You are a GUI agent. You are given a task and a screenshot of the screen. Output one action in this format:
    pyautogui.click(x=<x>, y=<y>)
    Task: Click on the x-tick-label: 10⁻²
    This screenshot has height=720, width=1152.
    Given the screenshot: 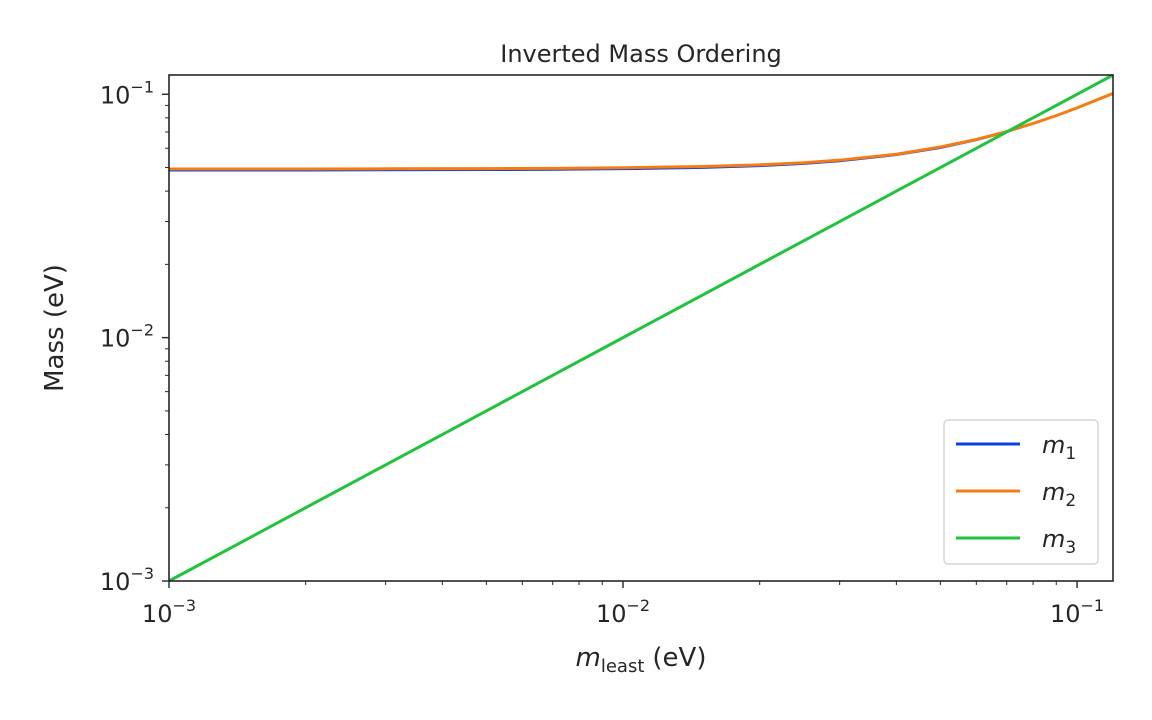 What is the action you would take?
    pyautogui.click(x=623, y=612)
    